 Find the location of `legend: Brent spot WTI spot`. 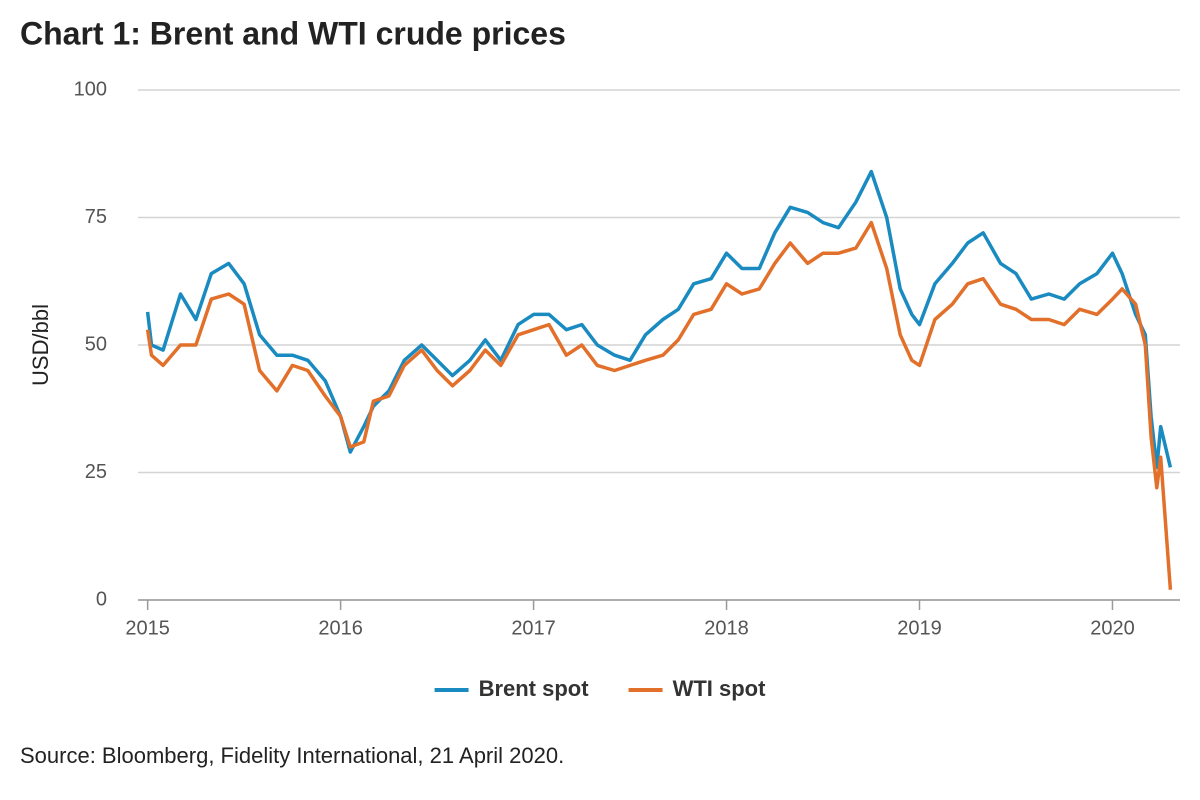

legend: Brent spot WTI spot is located at coordinates (600, 688).